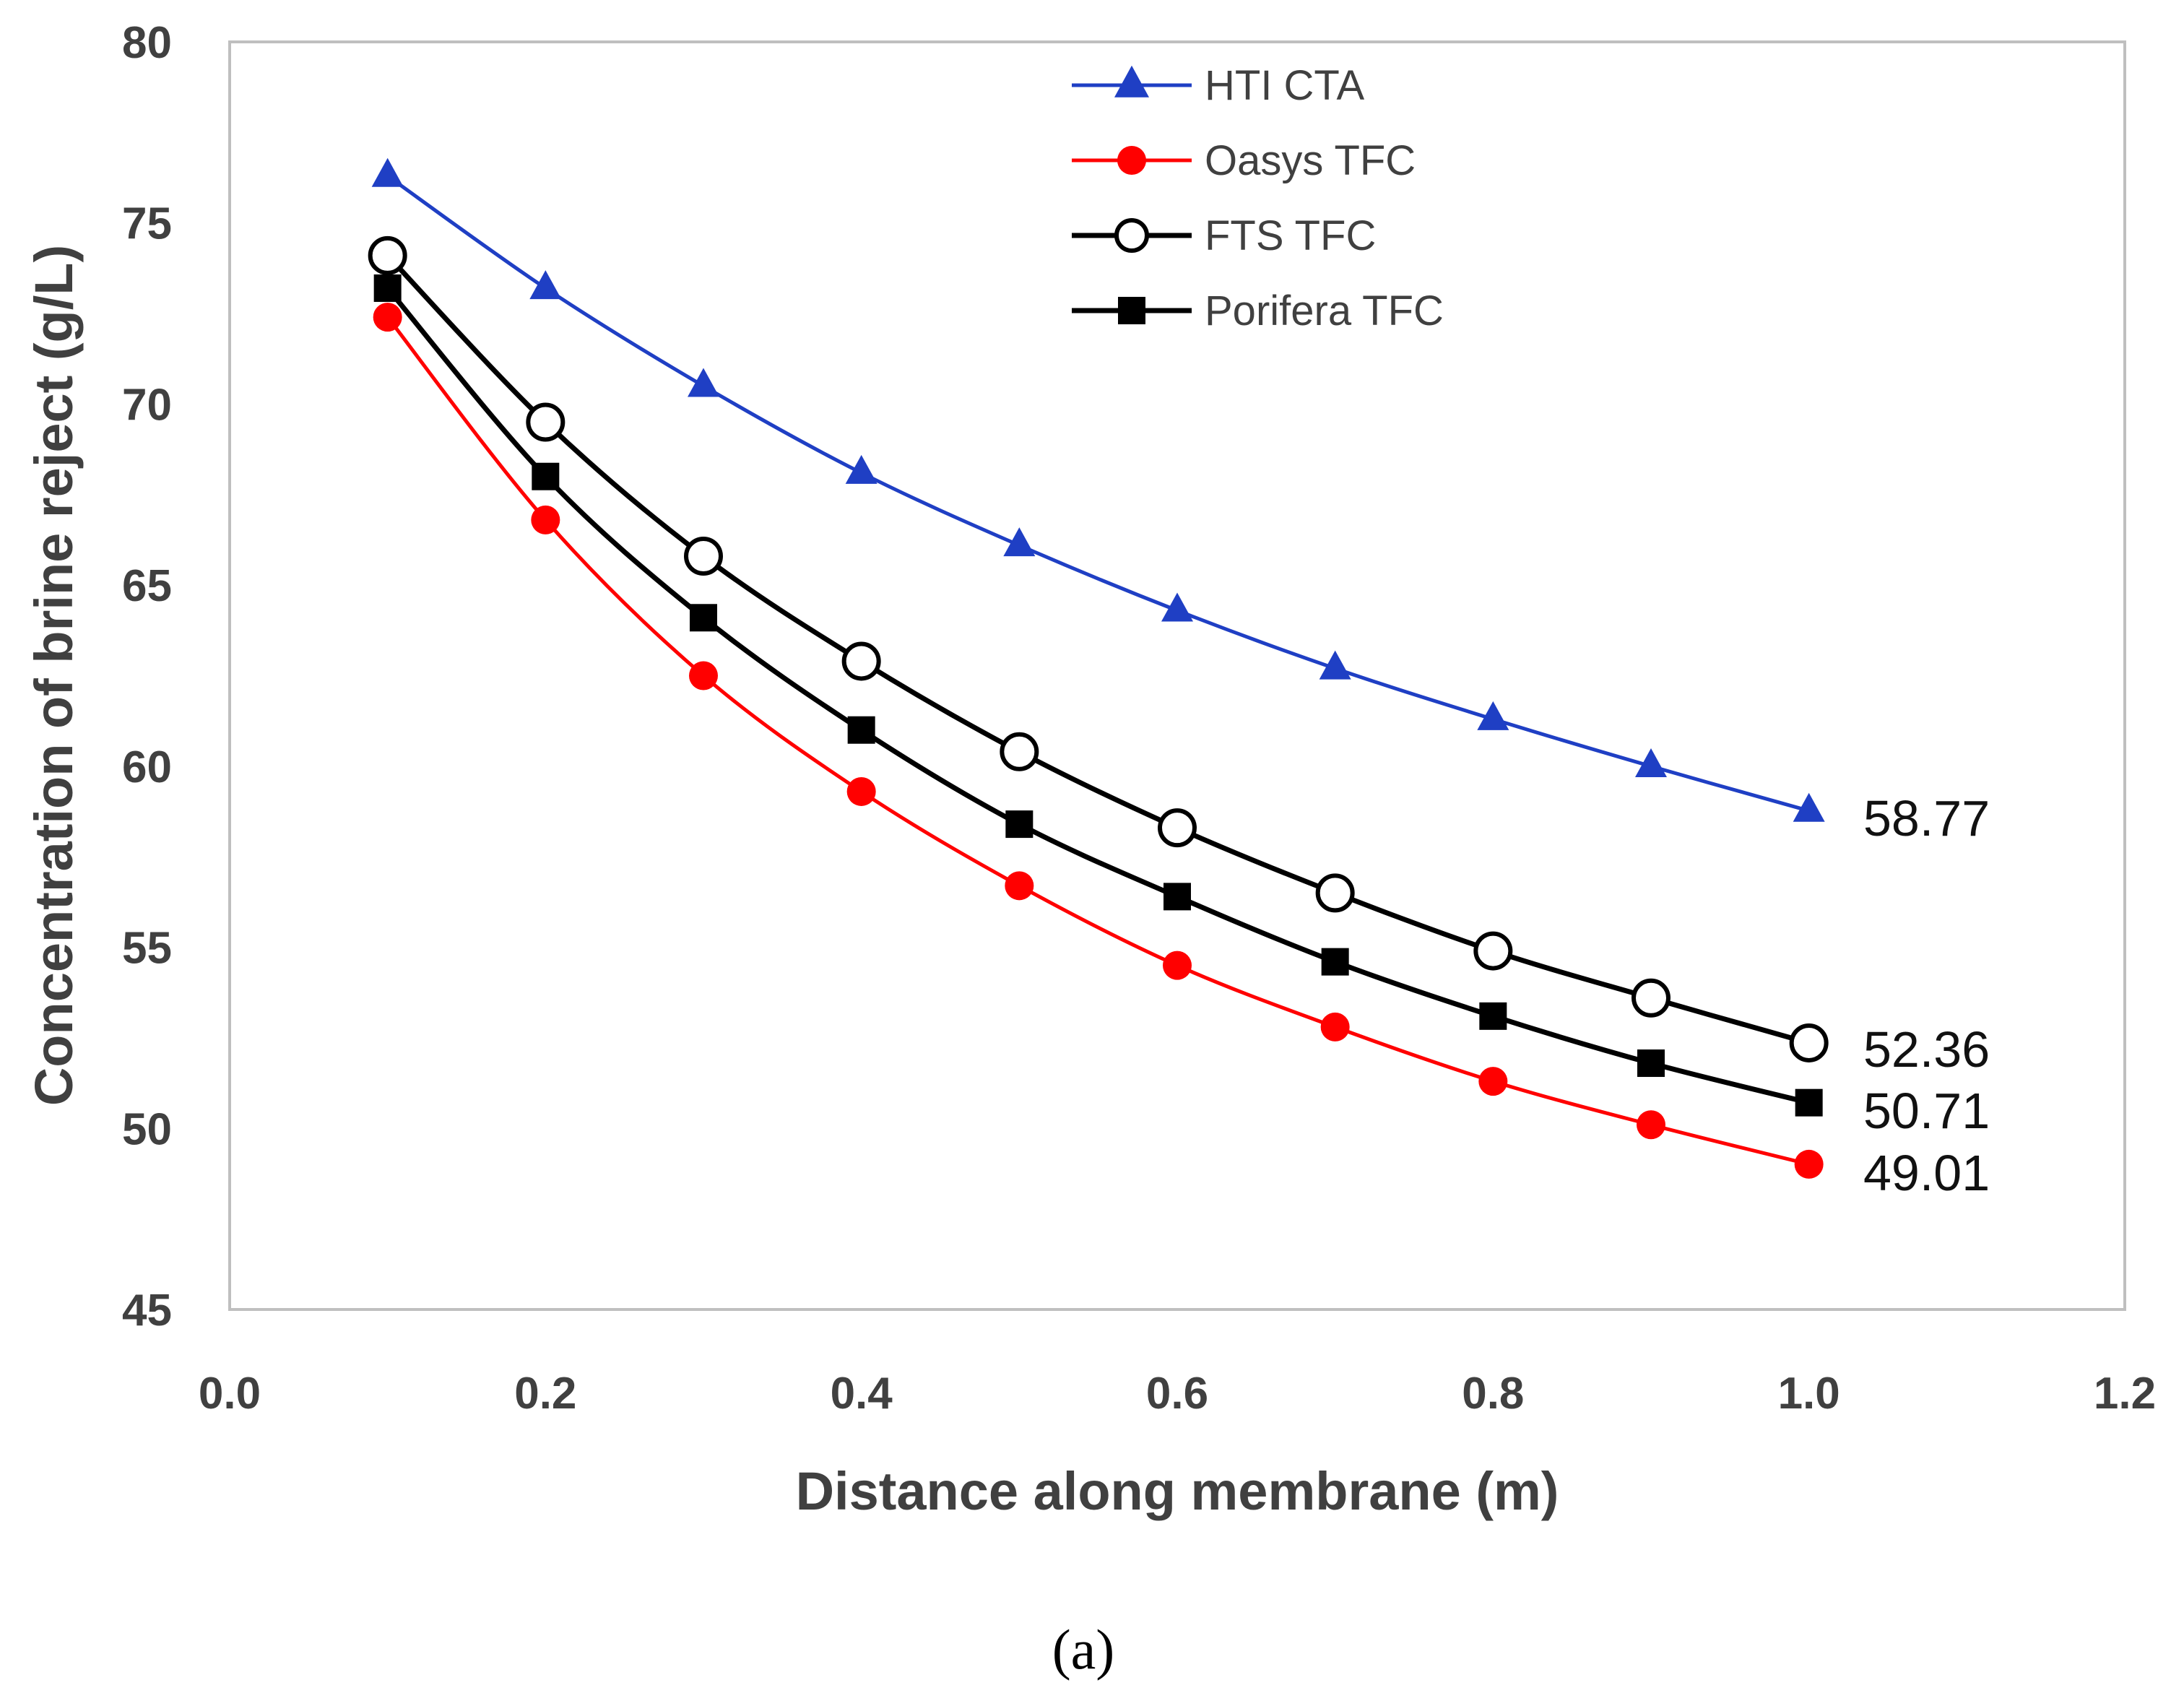 The height and width of the screenshot is (1693, 2184). I want to click on x-tick-label: 0.4, so click(862, 1394).